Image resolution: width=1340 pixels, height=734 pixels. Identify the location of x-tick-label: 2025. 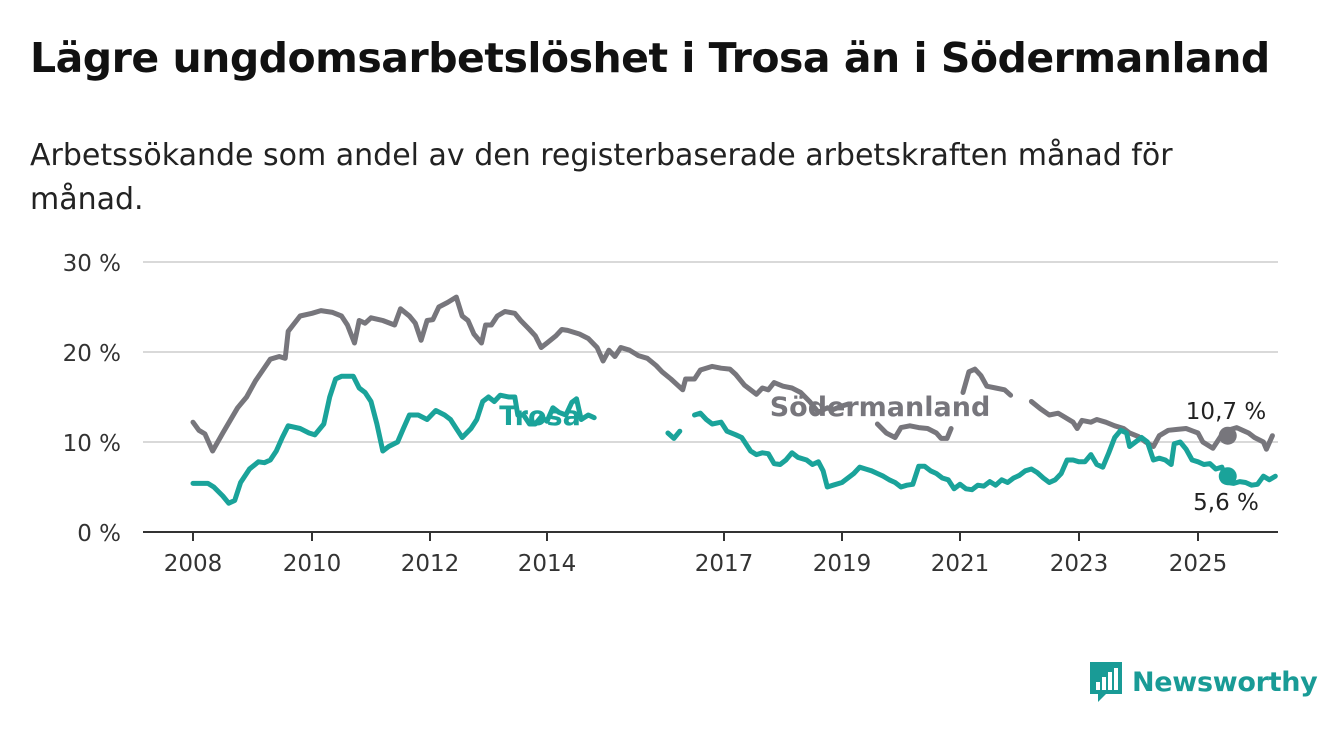
(1198, 564).